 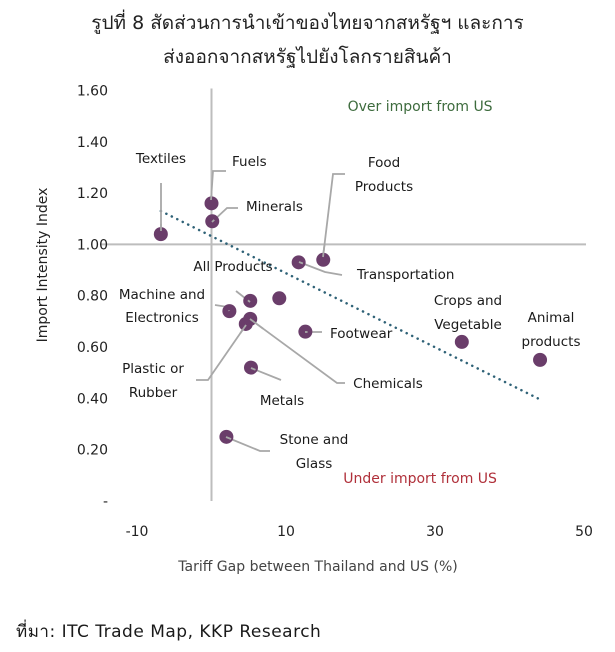 What do you see at coordinates (92, 399) in the screenshot?
I see `y-tick-label: 0.40` at bounding box center [92, 399].